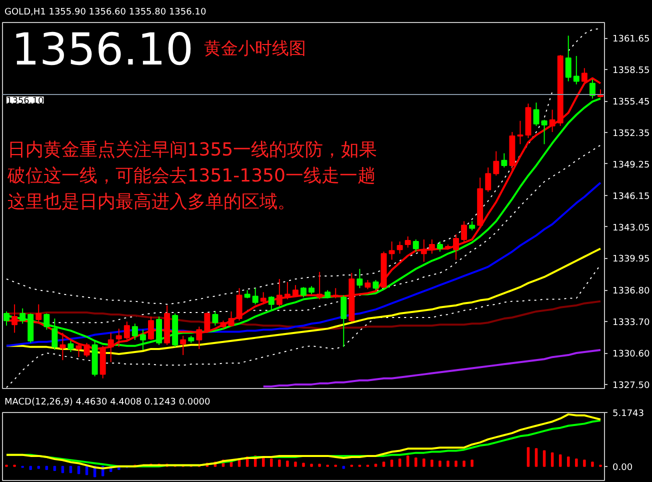 This screenshot has height=482, width=652. I want to click on annotation: 黄金小时线图, so click(255, 48).